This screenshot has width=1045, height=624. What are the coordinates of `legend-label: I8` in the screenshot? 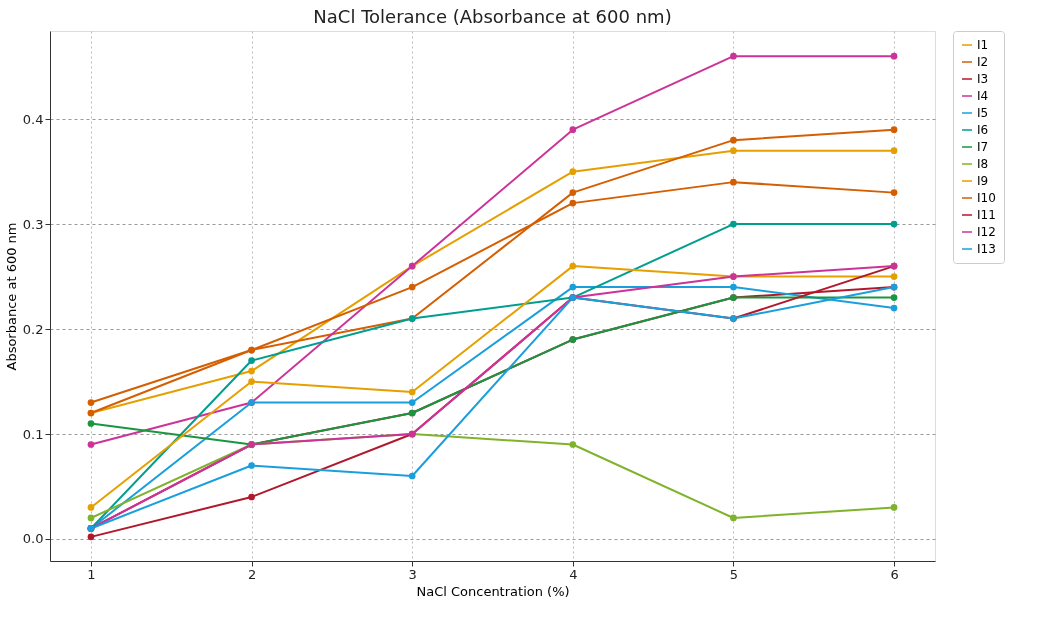 It's located at (983, 164).